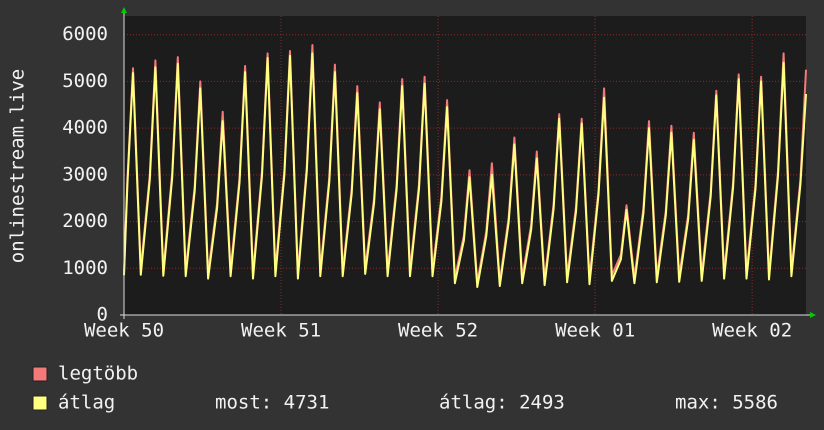 This screenshot has height=430, width=824. What do you see at coordinates (85, 128) in the screenshot?
I see `y-tick-label: 4000` at bounding box center [85, 128].